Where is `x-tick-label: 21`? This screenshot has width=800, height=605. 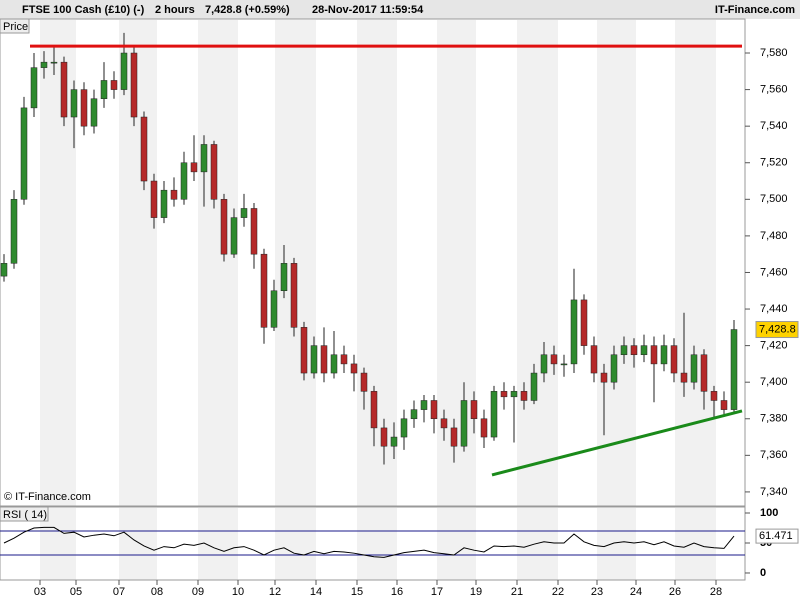 x-tick-label: 21 is located at coordinates (517, 592).